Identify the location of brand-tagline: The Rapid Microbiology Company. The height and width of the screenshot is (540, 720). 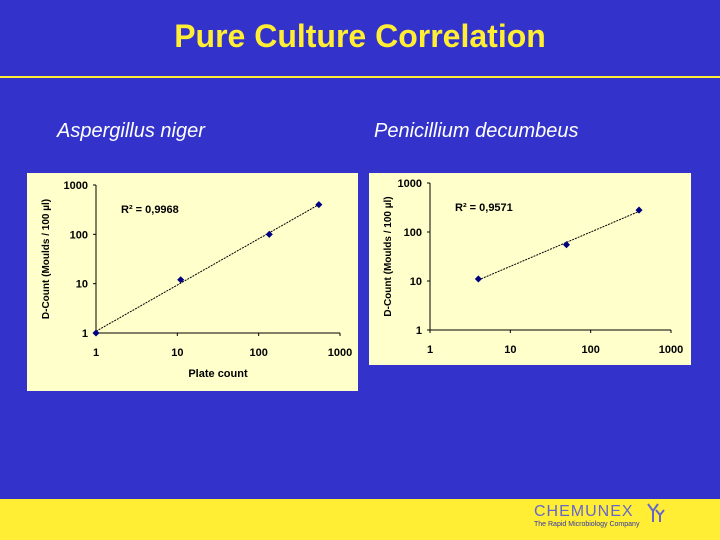
(587, 524).